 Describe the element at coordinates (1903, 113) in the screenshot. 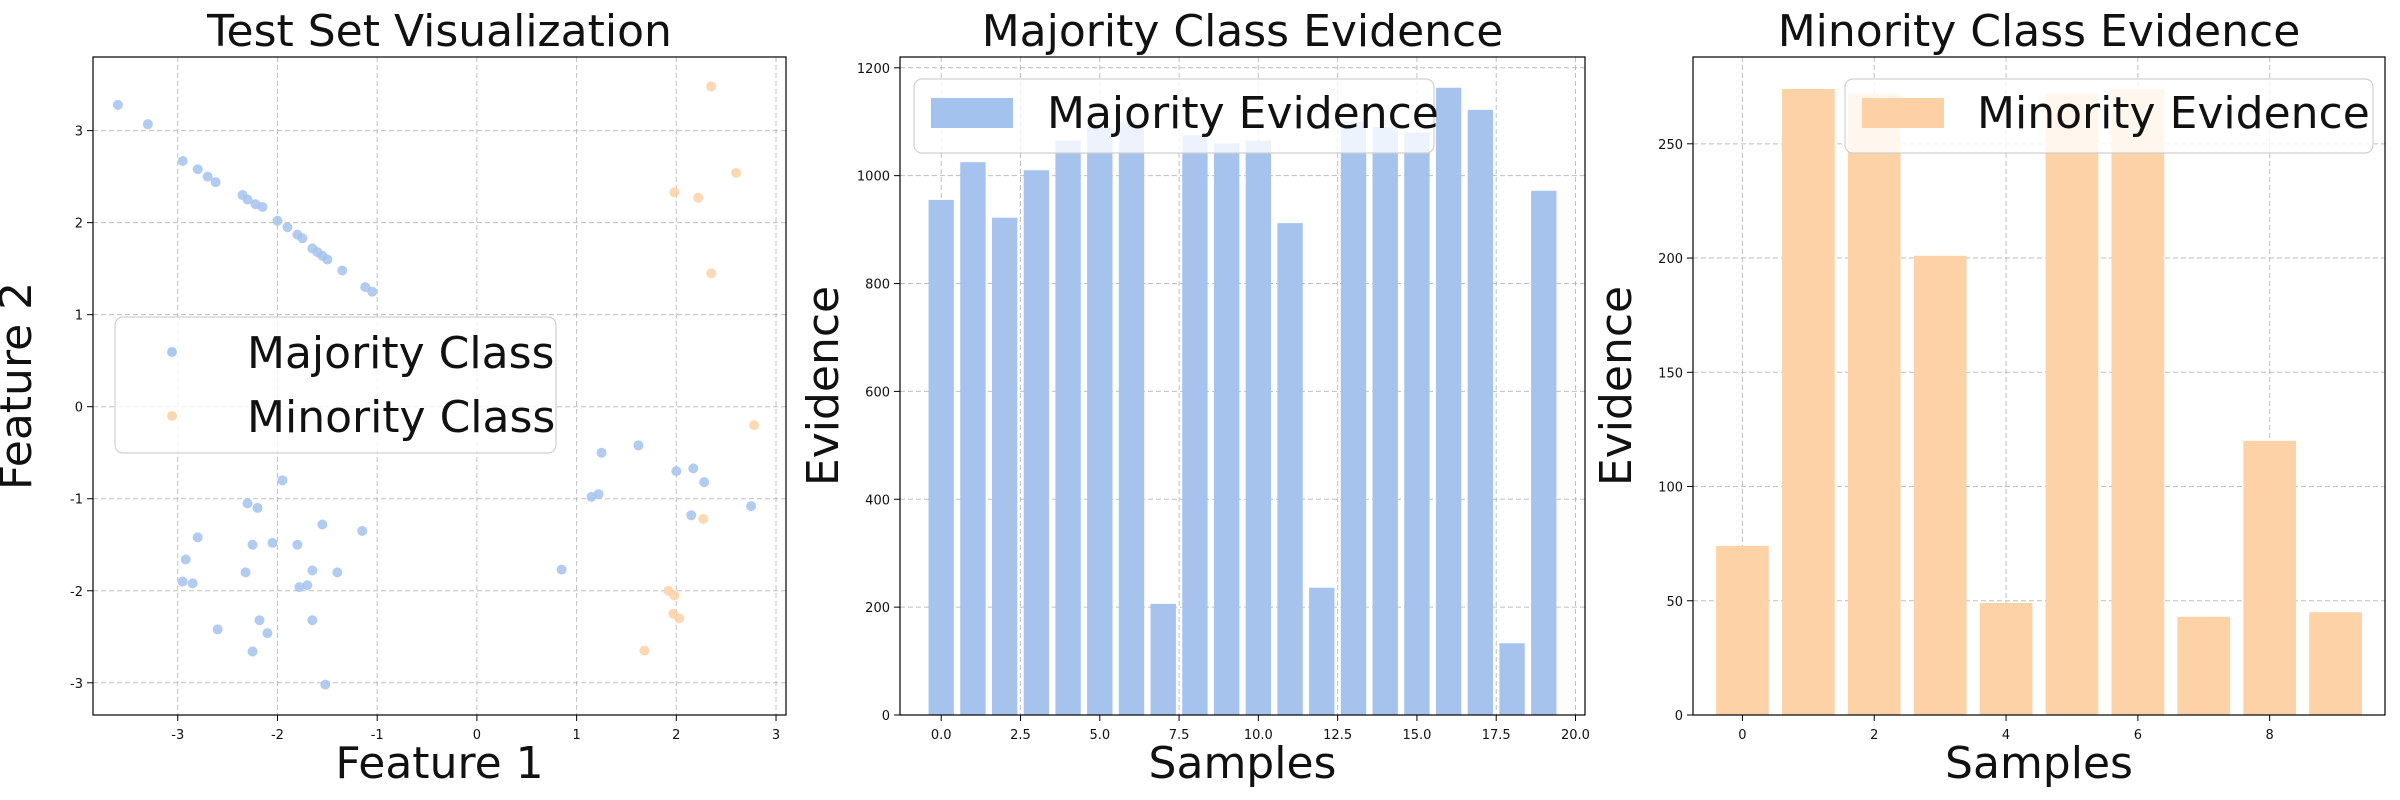

I see `legend-swatch` at that location.